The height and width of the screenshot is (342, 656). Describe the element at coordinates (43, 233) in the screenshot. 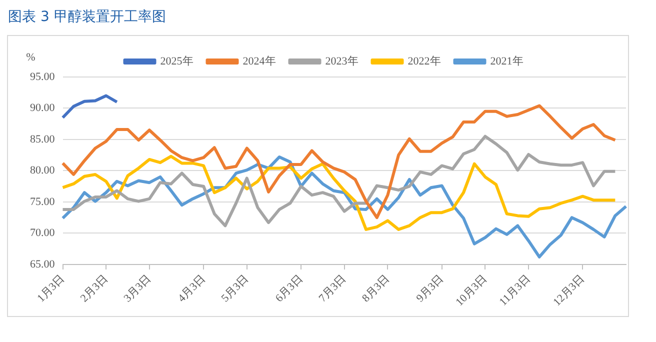

I see `y-tick-label: 70.00` at that location.